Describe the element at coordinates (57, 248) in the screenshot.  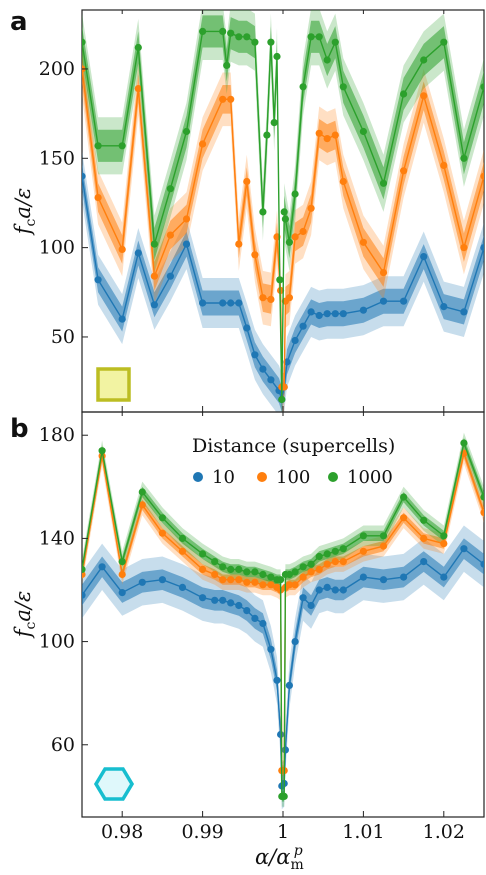
I see `y-tick-label-a: 100` at that location.